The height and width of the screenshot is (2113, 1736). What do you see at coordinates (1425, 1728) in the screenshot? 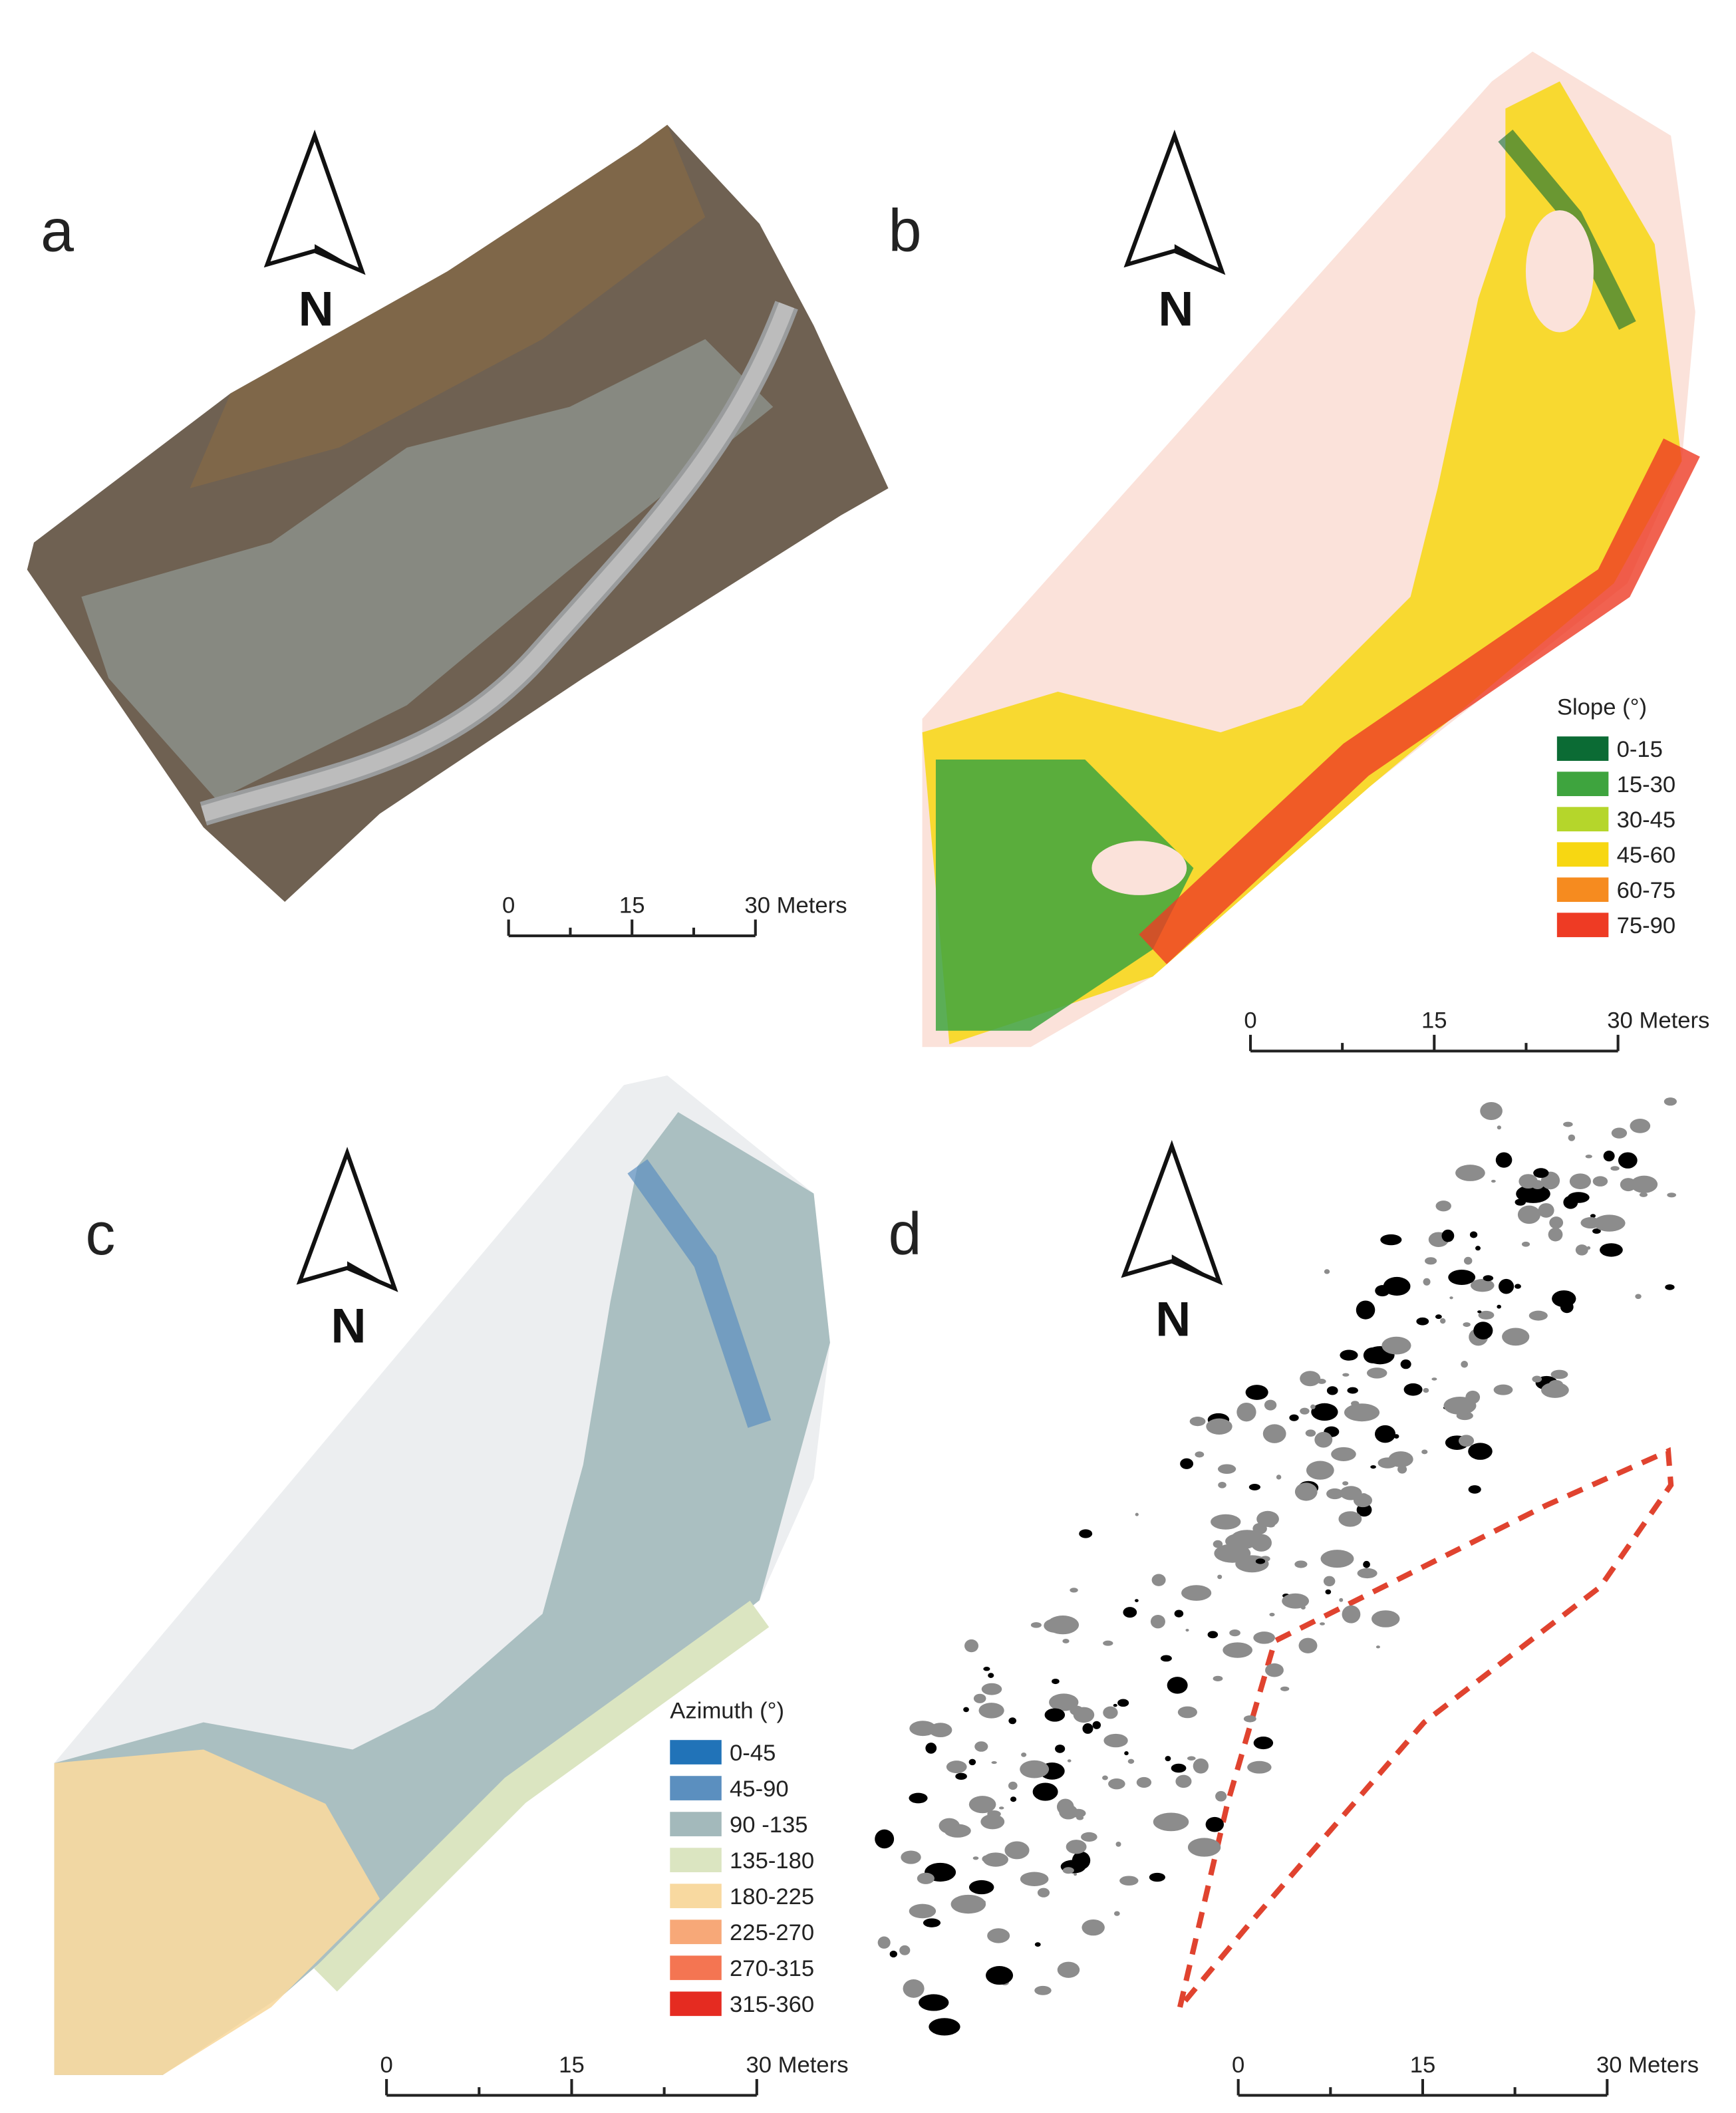
I see `zone-outline` at bounding box center [1425, 1728].